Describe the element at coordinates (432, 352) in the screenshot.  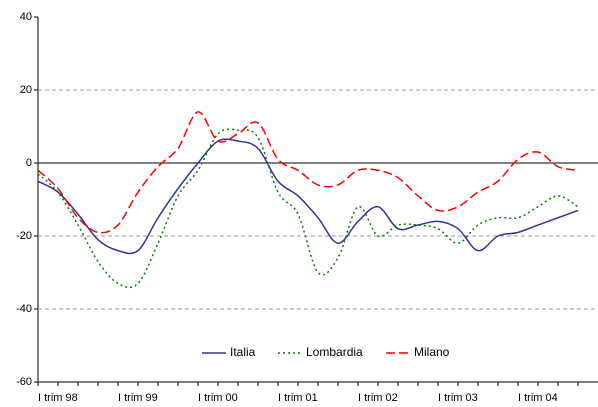
I see `legend-label: Milano` at that location.